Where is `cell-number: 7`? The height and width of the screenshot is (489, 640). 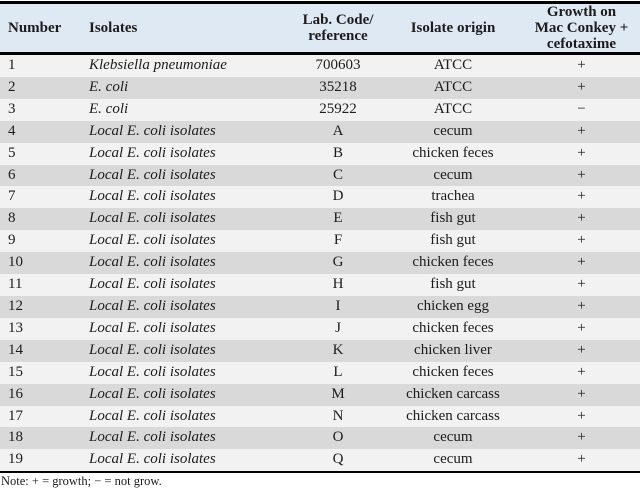 cell-number: 7 is located at coordinates (12, 196).